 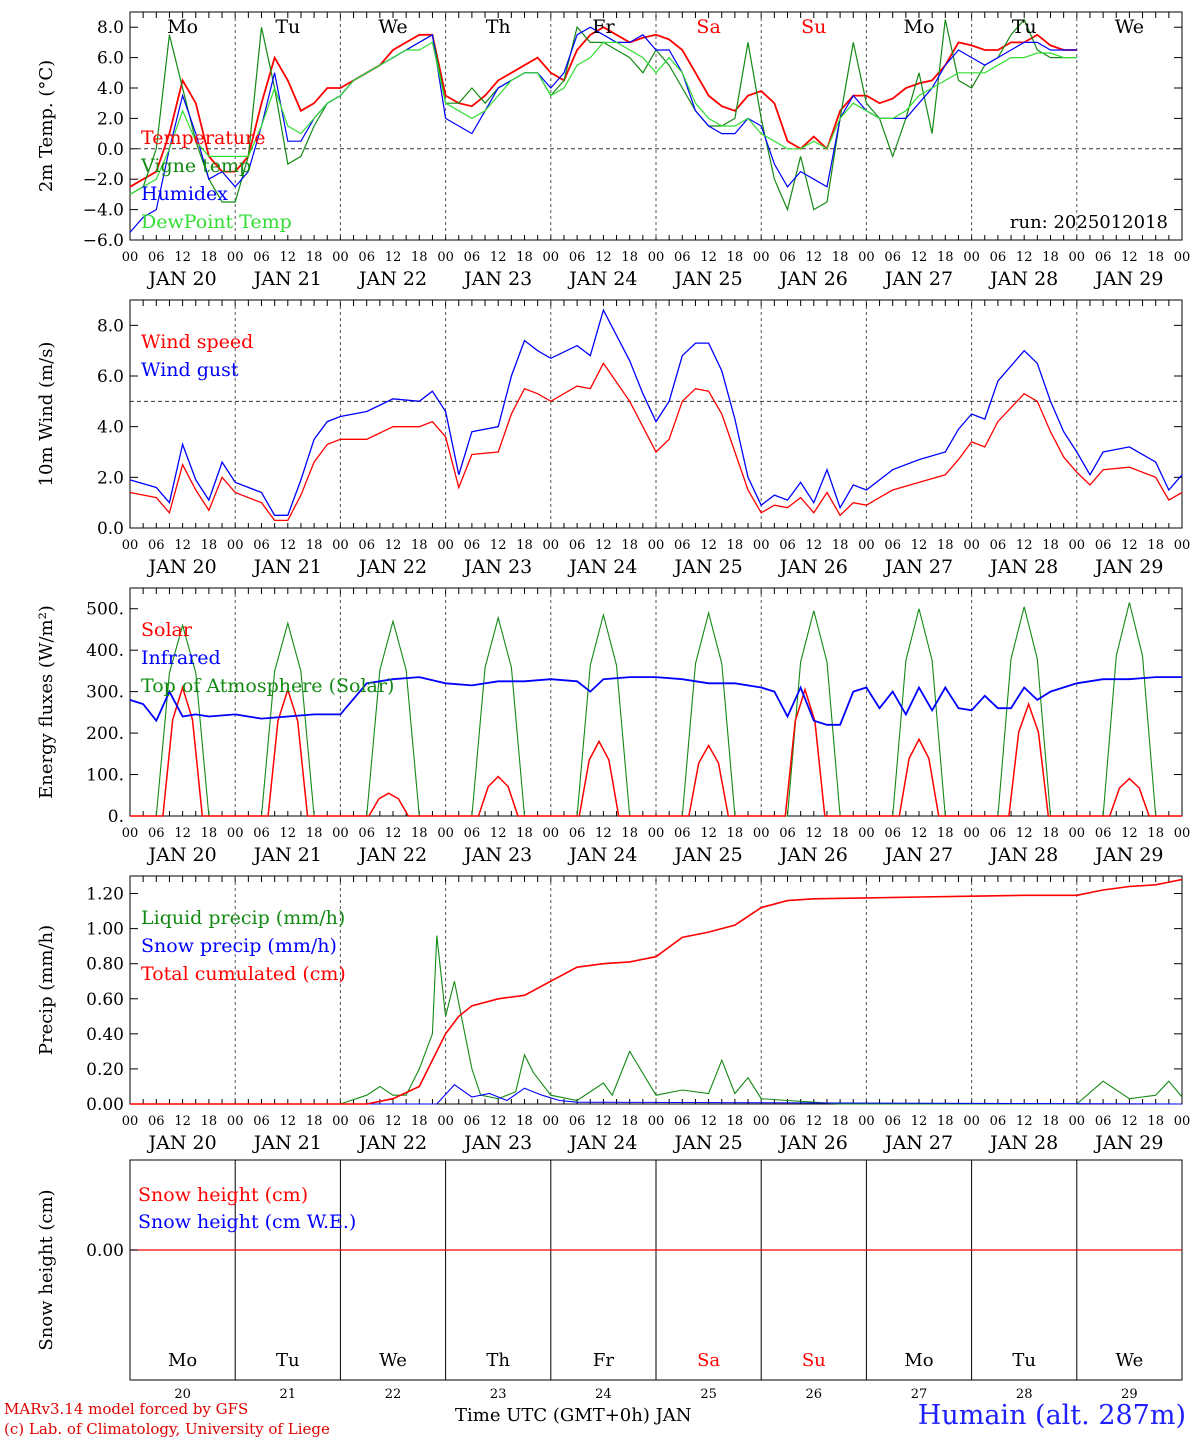 What do you see at coordinates (656, 750) in the screenshot?
I see `series-line-solar` at bounding box center [656, 750].